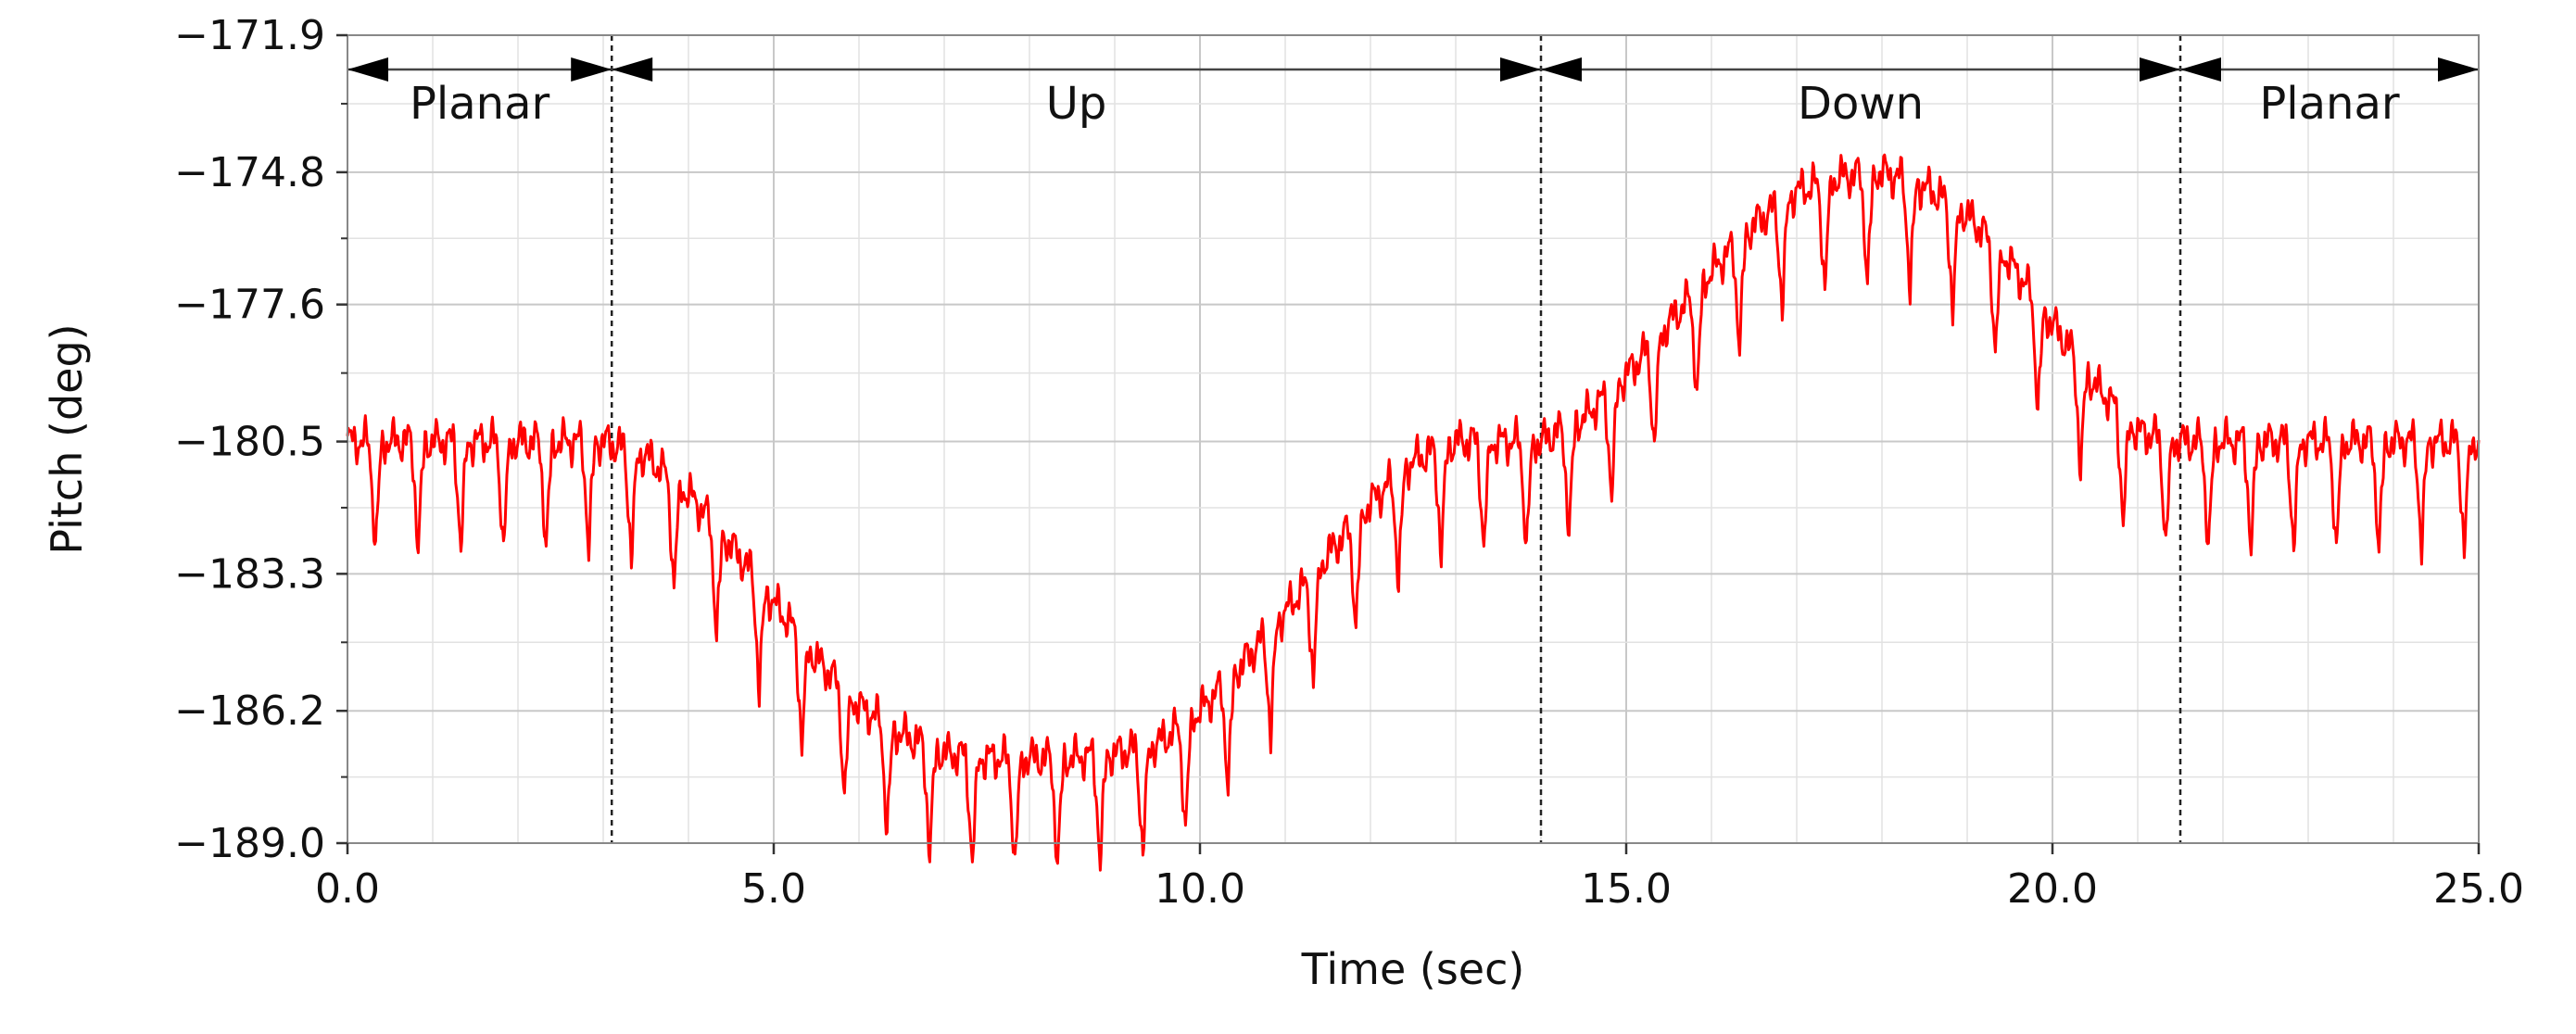  What do you see at coordinates (1626, 889) in the screenshot?
I see `x-tick-label: 15.0` at bounding box center [1626, 889].